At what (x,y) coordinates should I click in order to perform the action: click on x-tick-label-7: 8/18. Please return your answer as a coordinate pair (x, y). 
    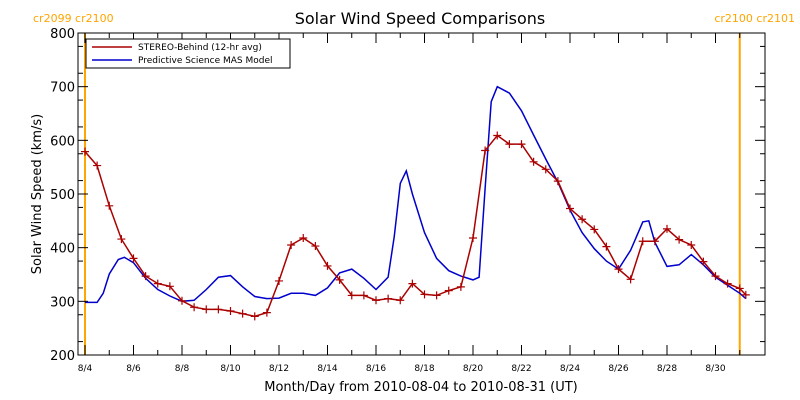
    Looking at the image, I should click on (424, 369).